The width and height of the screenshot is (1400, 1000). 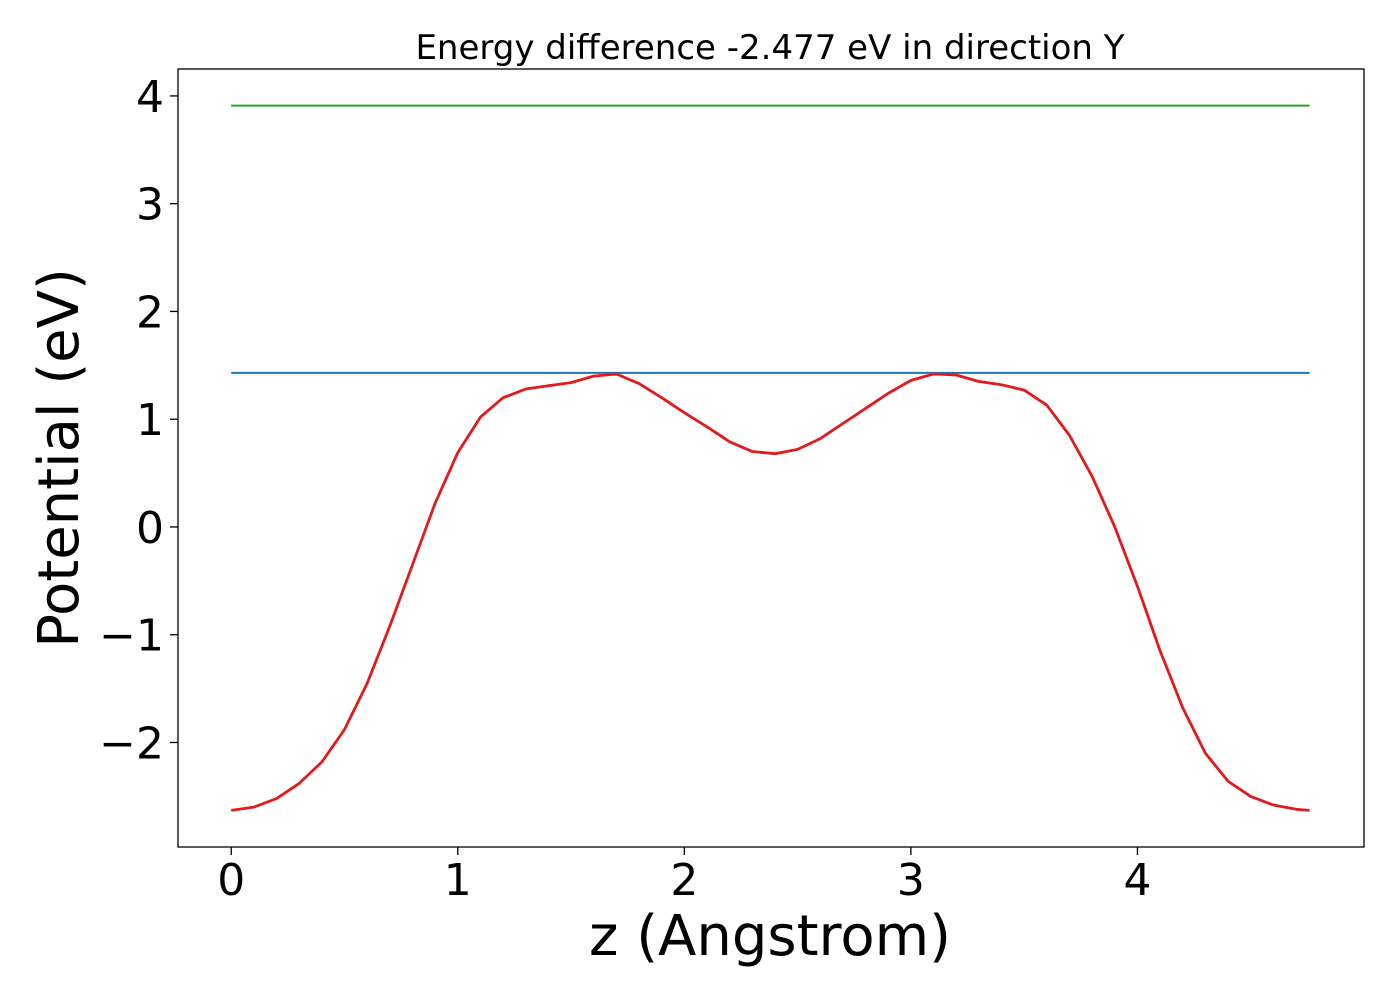 I want to click on y-axis: −2 −1 0 1 2 3 4, so click(x=138, y=420).